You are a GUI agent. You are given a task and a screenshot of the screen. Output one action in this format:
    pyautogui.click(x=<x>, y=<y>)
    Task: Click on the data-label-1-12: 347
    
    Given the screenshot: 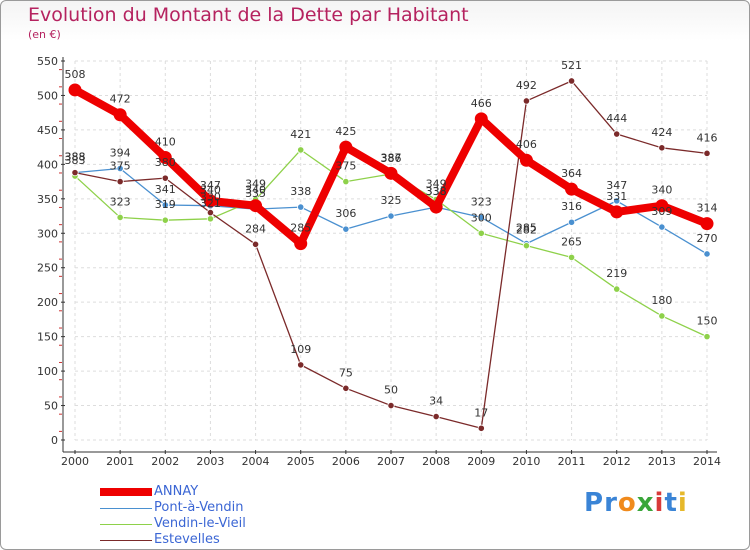 What is the action you would take?
    pyautogui.click(x=616, y=185)
    